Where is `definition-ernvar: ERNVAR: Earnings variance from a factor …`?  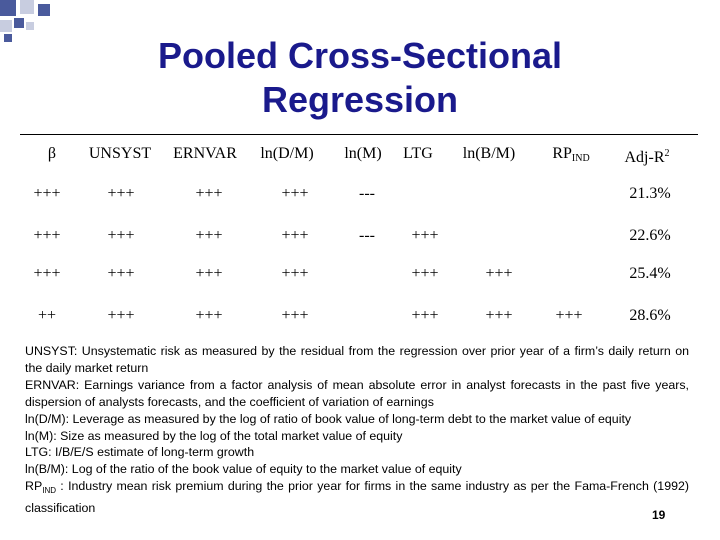 definition-ernvar: ERNVAR: Earnings variance from a factor … is located at coordinates (357, 393).